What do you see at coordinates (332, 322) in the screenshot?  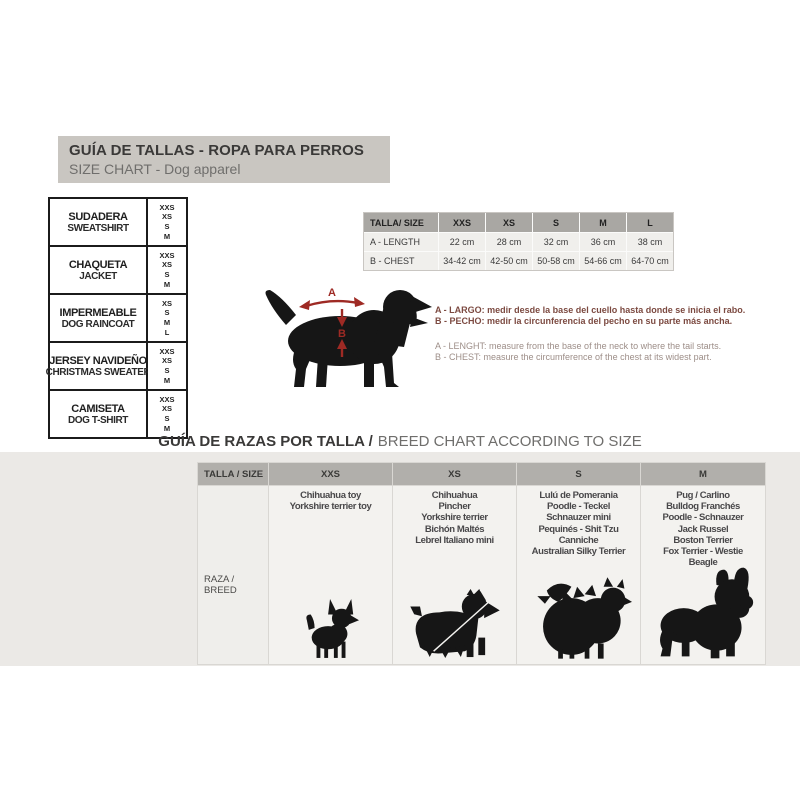 I see `measure-arrows: A B` at bounding box center [332, 322].